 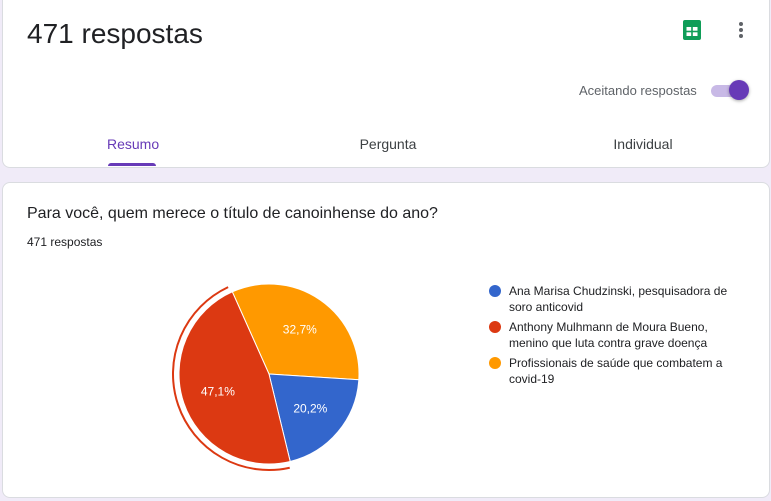 I want to click on pie-slice-profissionais, so click(x=295, y=332).